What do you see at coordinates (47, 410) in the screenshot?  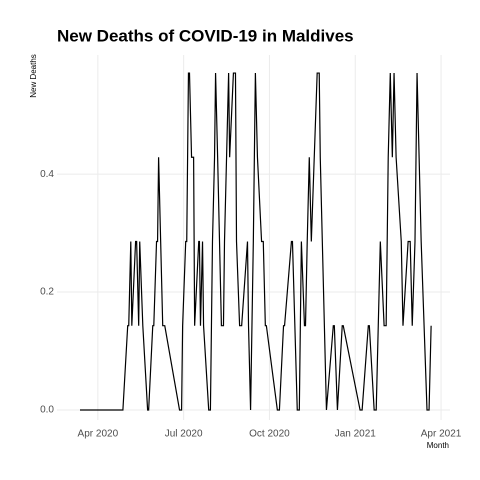 I see `y-tick-label: 0.0` at bounding box center [47, 410].